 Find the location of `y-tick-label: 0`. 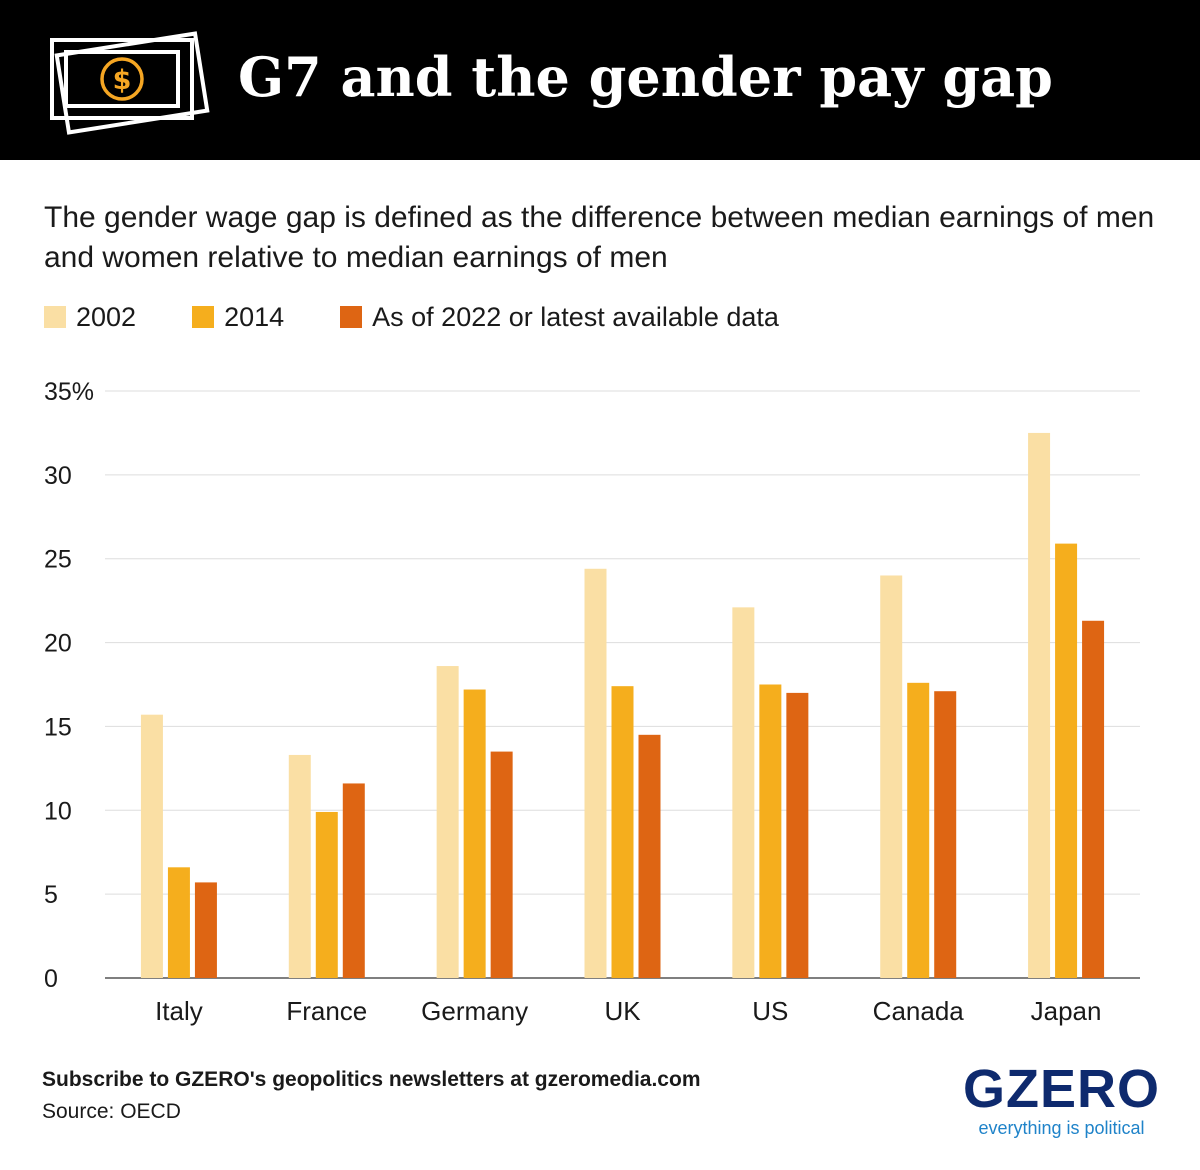

y-tick-label: 0 is located at coordinates (51, 979).